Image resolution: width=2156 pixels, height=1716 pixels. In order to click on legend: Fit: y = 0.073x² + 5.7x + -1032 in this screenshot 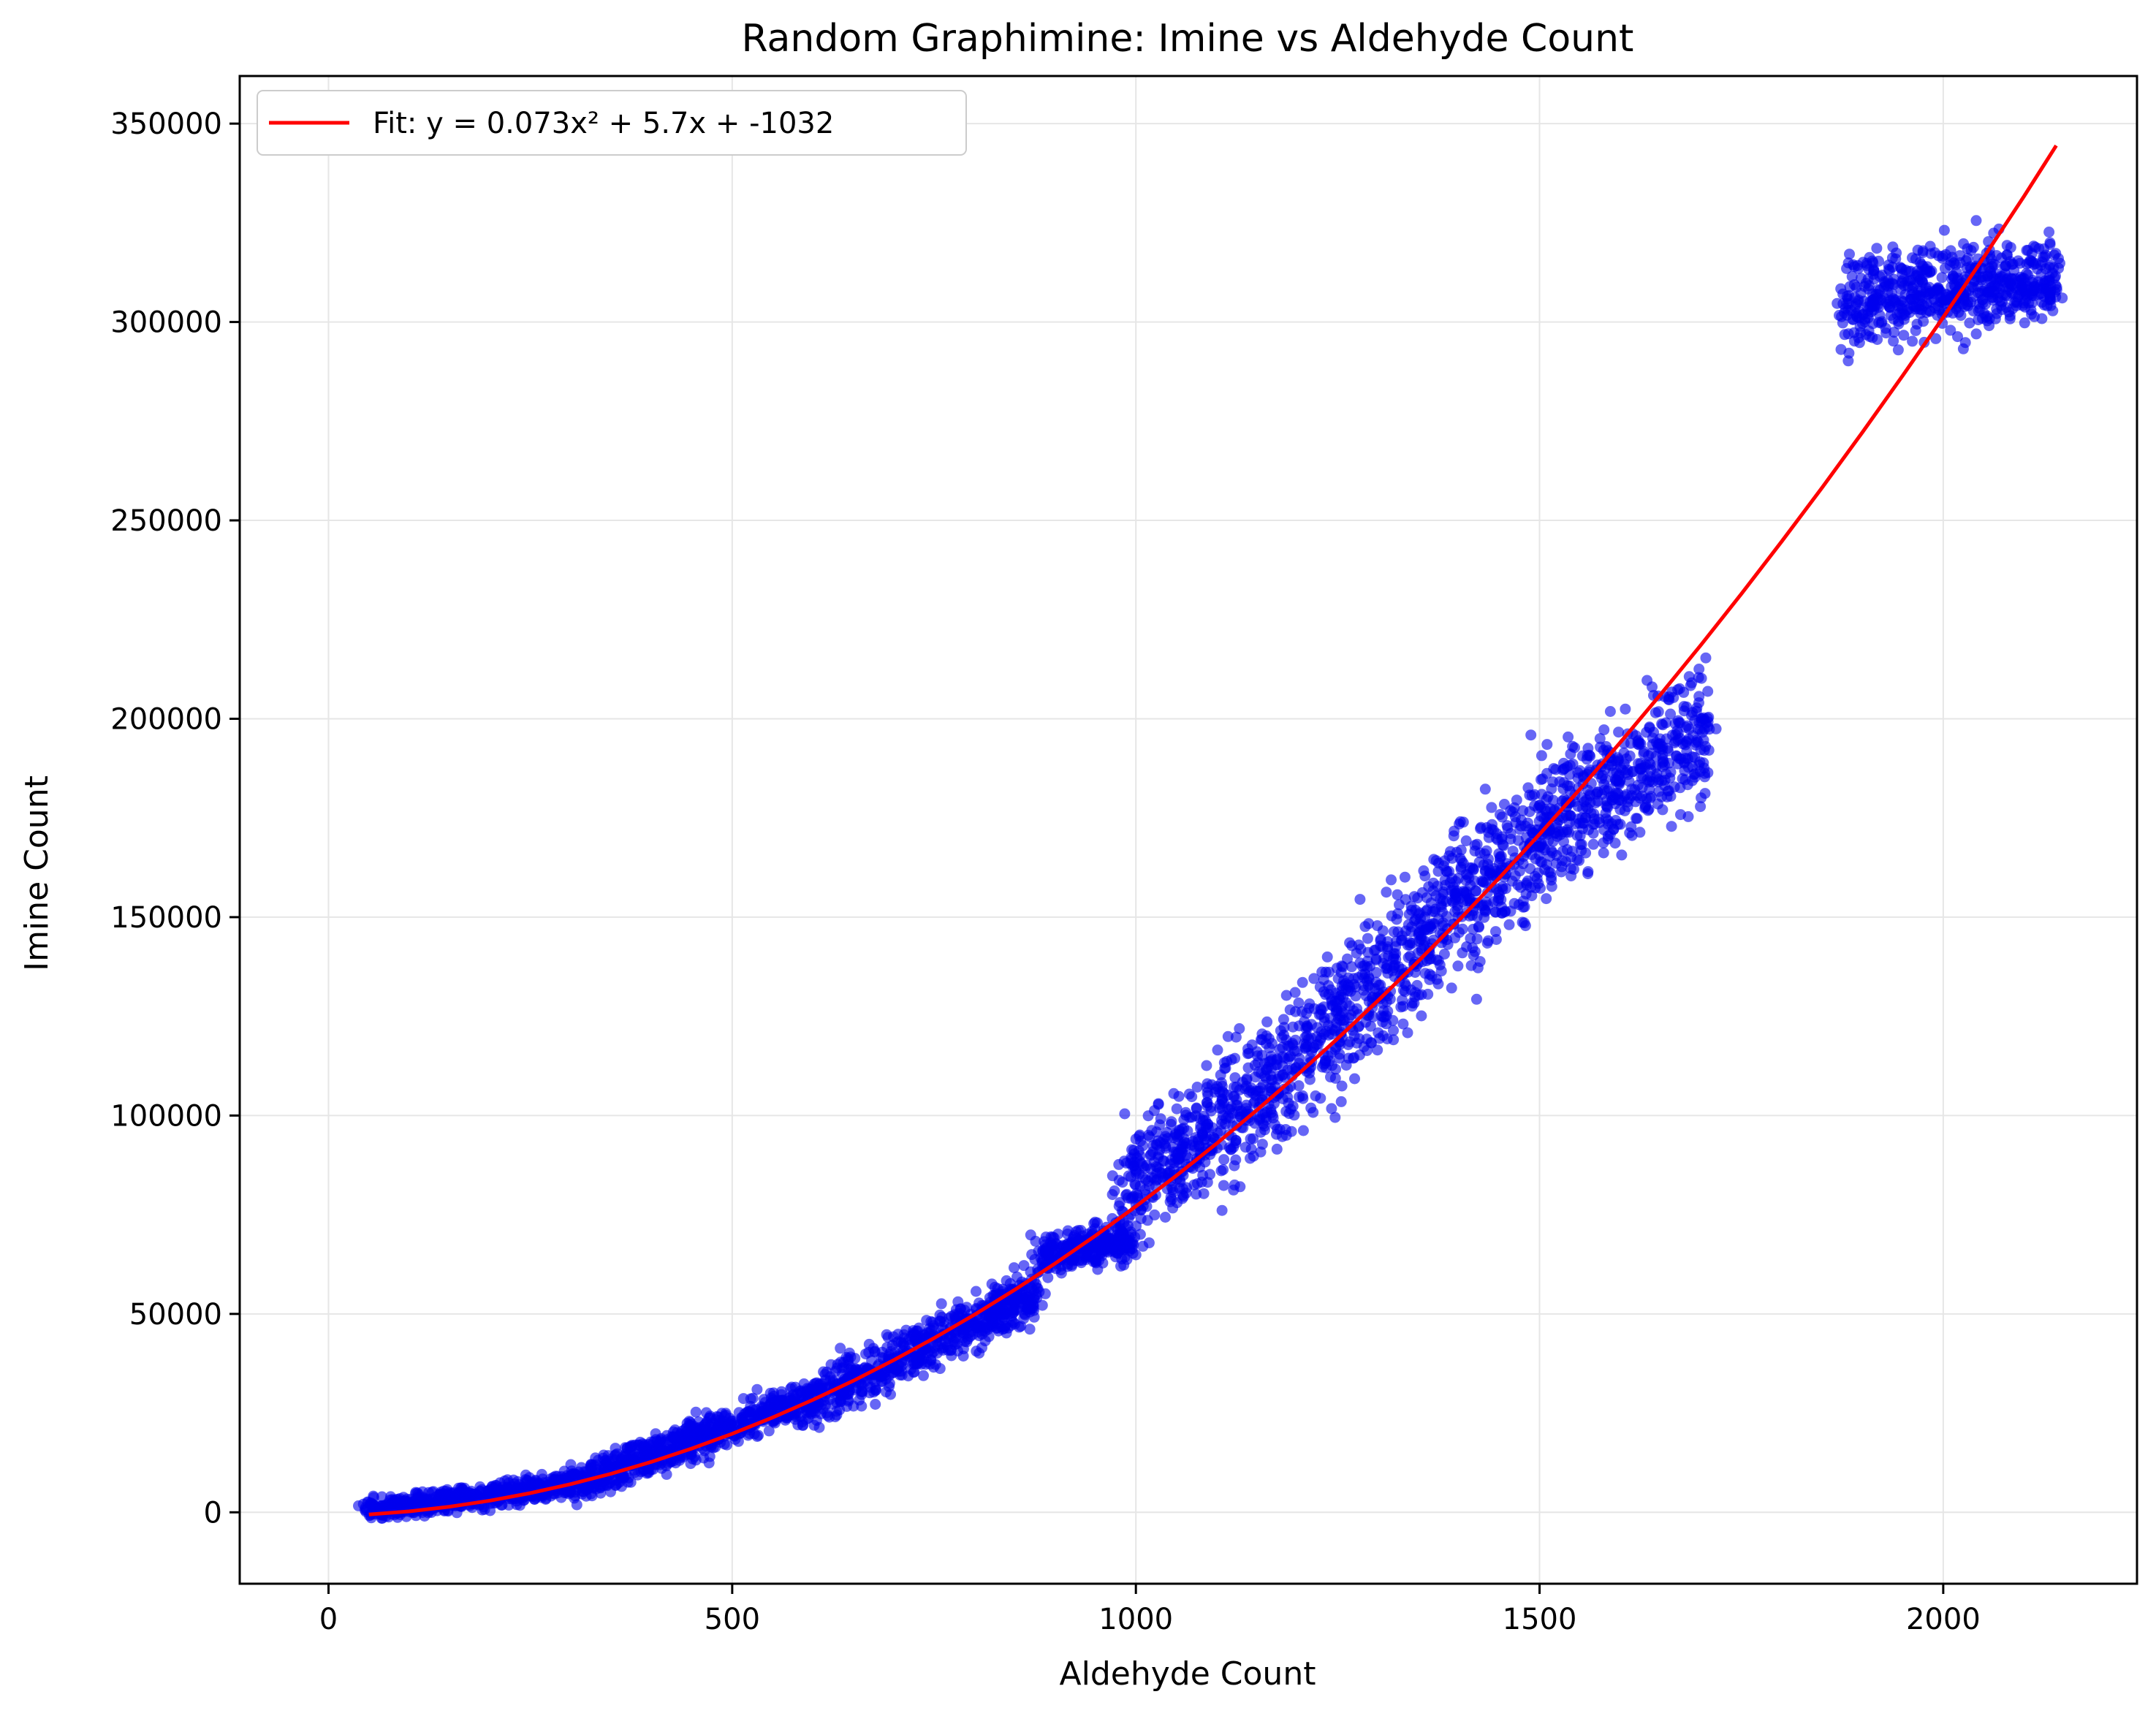, I will do `click(612, 123)`.